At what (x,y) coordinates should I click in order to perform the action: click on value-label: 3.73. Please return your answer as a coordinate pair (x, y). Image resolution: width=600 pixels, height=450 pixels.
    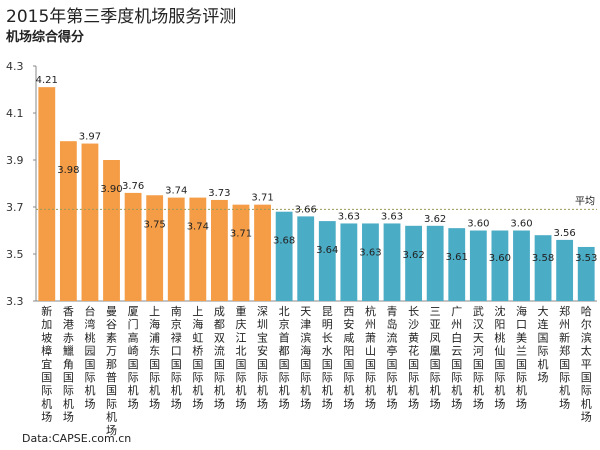
    Looking at the image, I should click on (219, 193).